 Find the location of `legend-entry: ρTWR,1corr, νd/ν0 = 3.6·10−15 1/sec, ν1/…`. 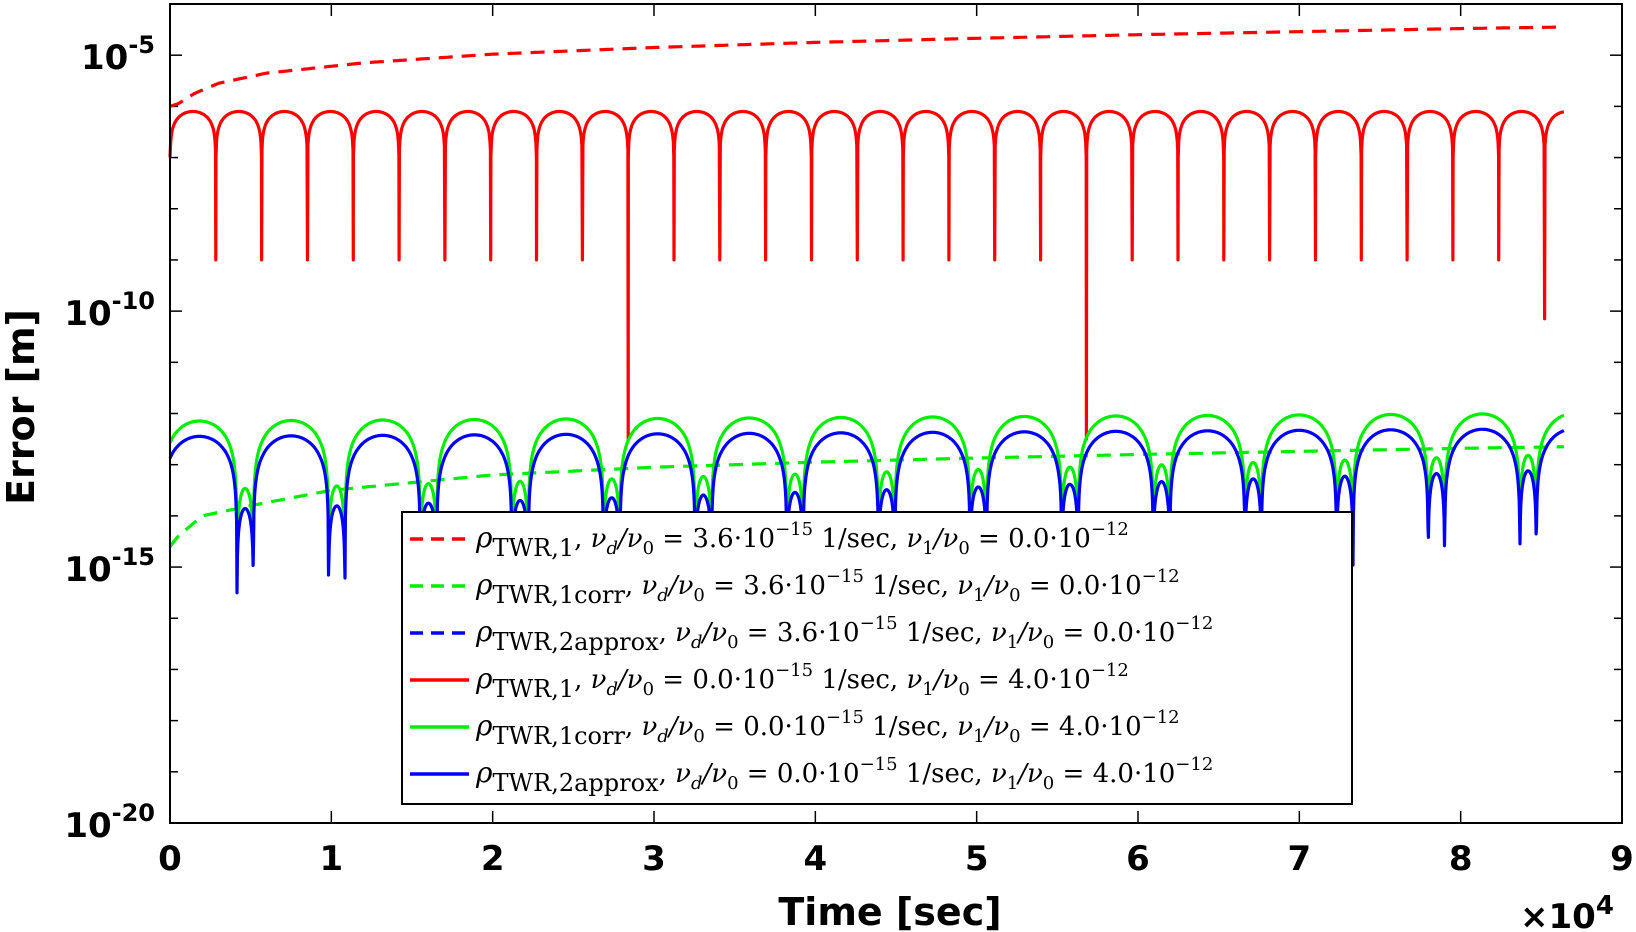

legend-entry: ρTWR,1corr, νd/ν0 = 3.6·10−15 1/sec, ν1/… is located at coordinates (827, 587).